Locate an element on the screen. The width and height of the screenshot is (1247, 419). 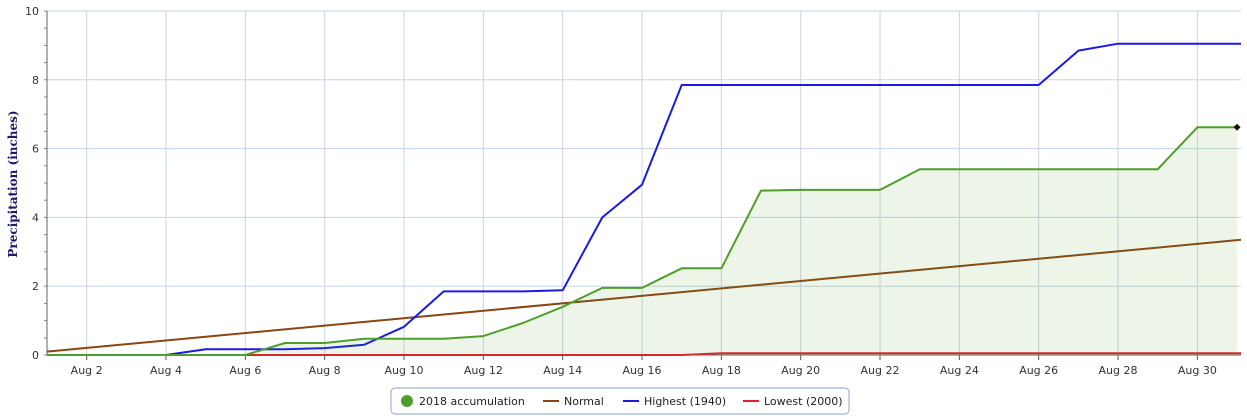
x-tick-label: Aug 22 is located at coordinates (880, 370).